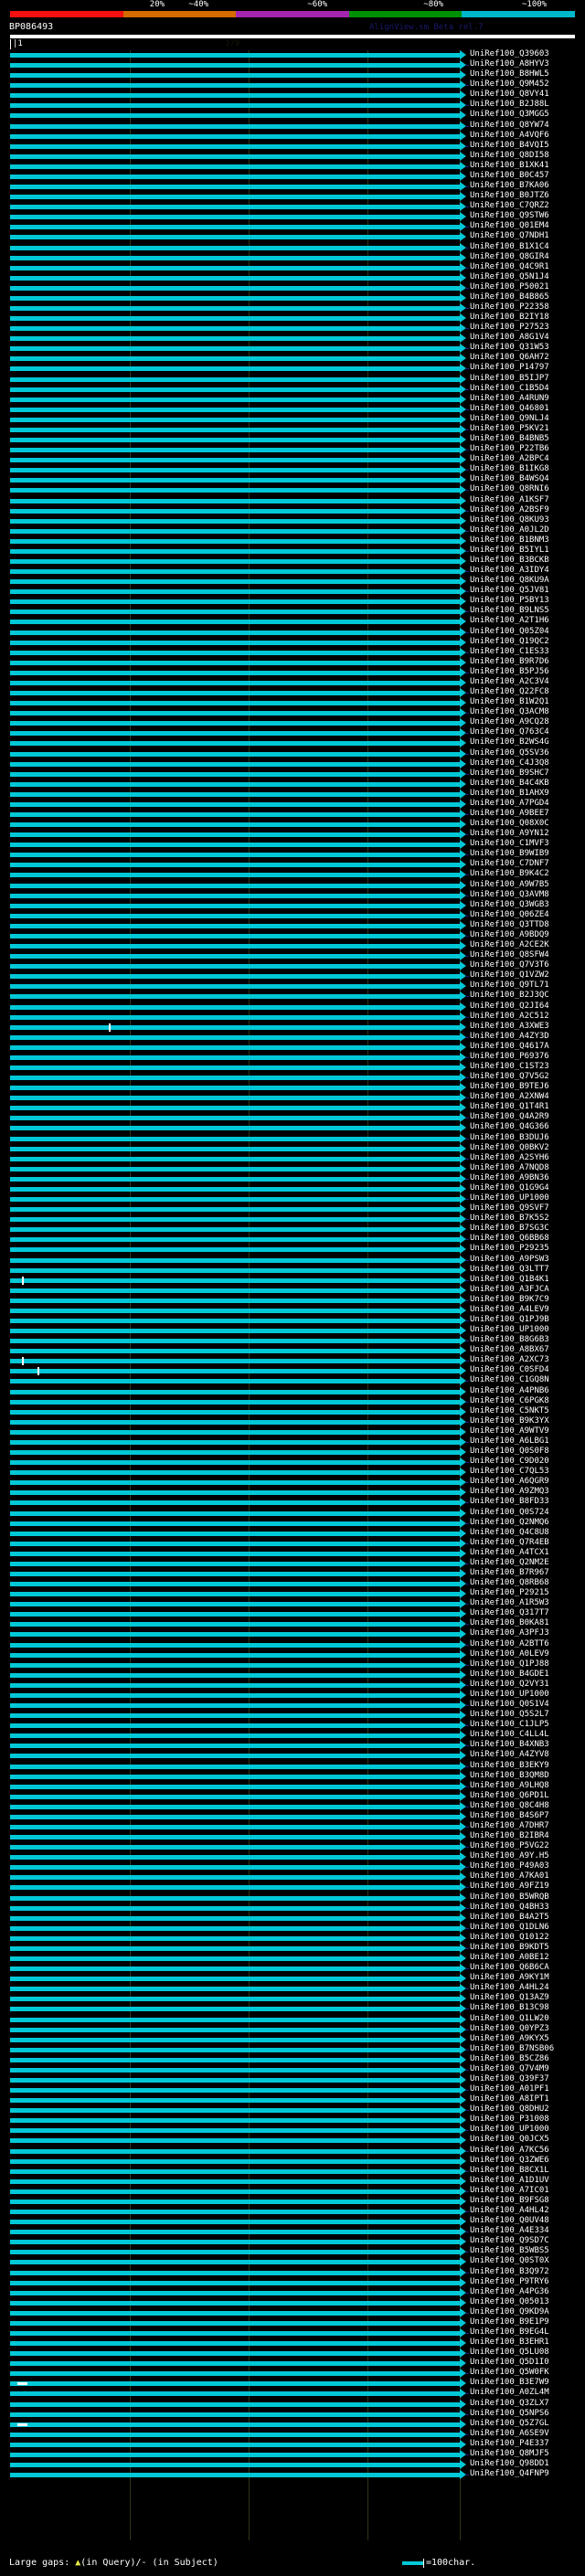 The image size is (585, 2576). Describe the element at coordinates (510, 439) in the screenshot. I see `hit-accession-label: UniRef100_B4BNB5` at that location.